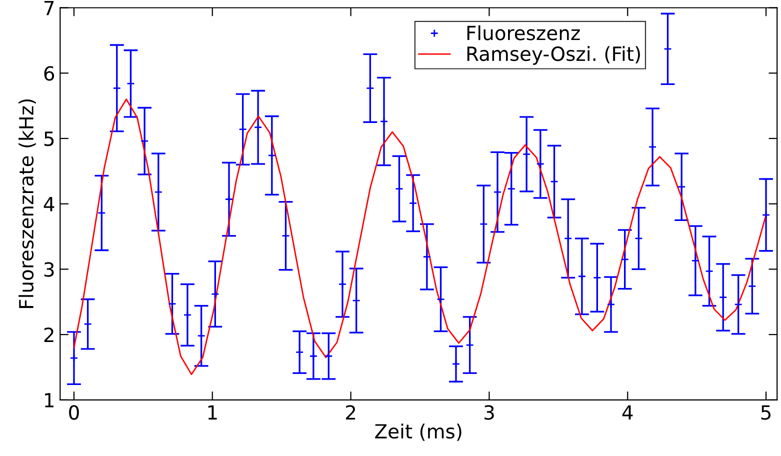 Image resolution: width=781 pixels, height=456 pixels. What do you see at coordinates (49, 400) in the screenshot?
I see `y-tick-label: 1` at bounding box center [49, 400].